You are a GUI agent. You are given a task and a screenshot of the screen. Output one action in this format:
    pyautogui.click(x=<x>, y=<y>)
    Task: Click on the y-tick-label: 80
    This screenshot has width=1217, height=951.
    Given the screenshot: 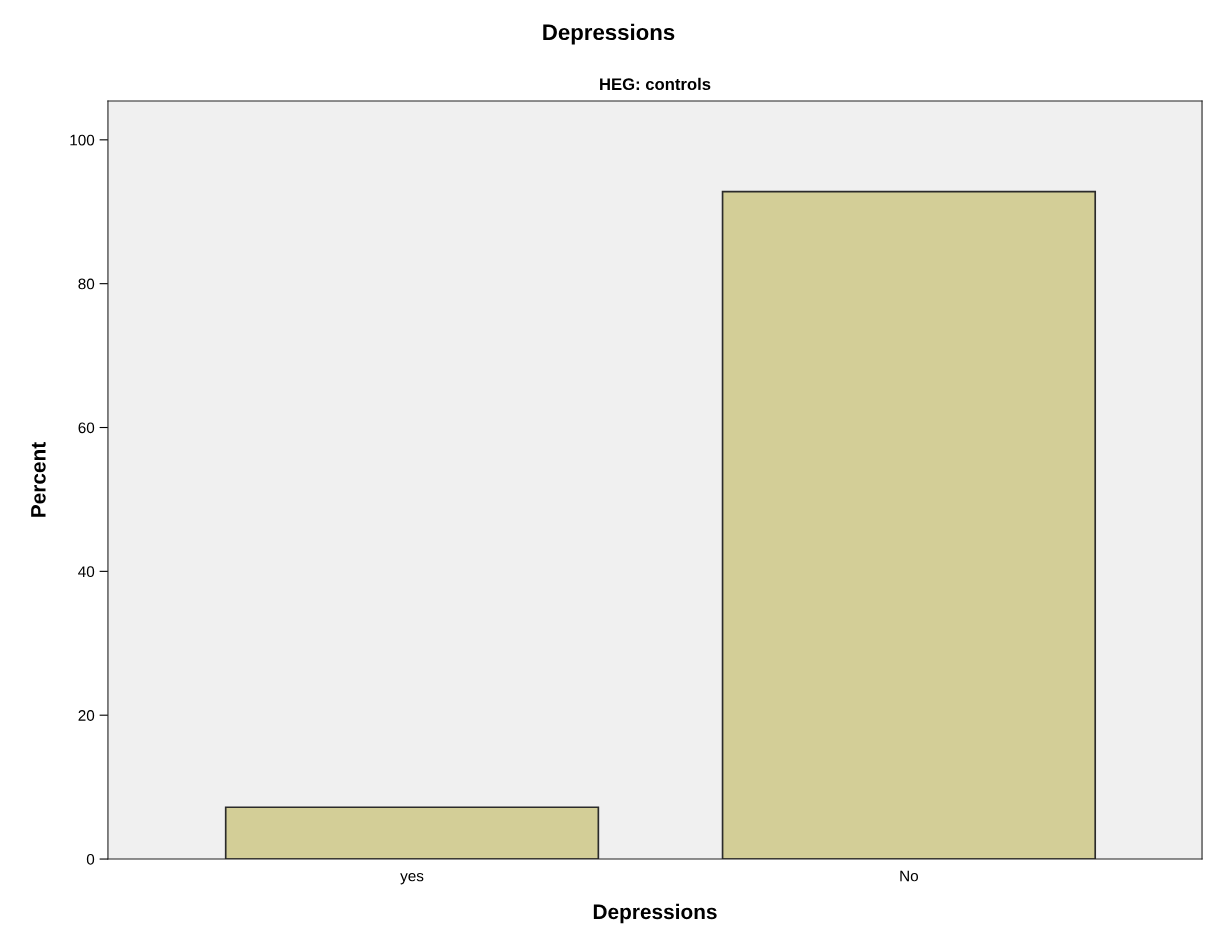 What is the action you would take?
    pyautogui.click(x=86, y=284)
    